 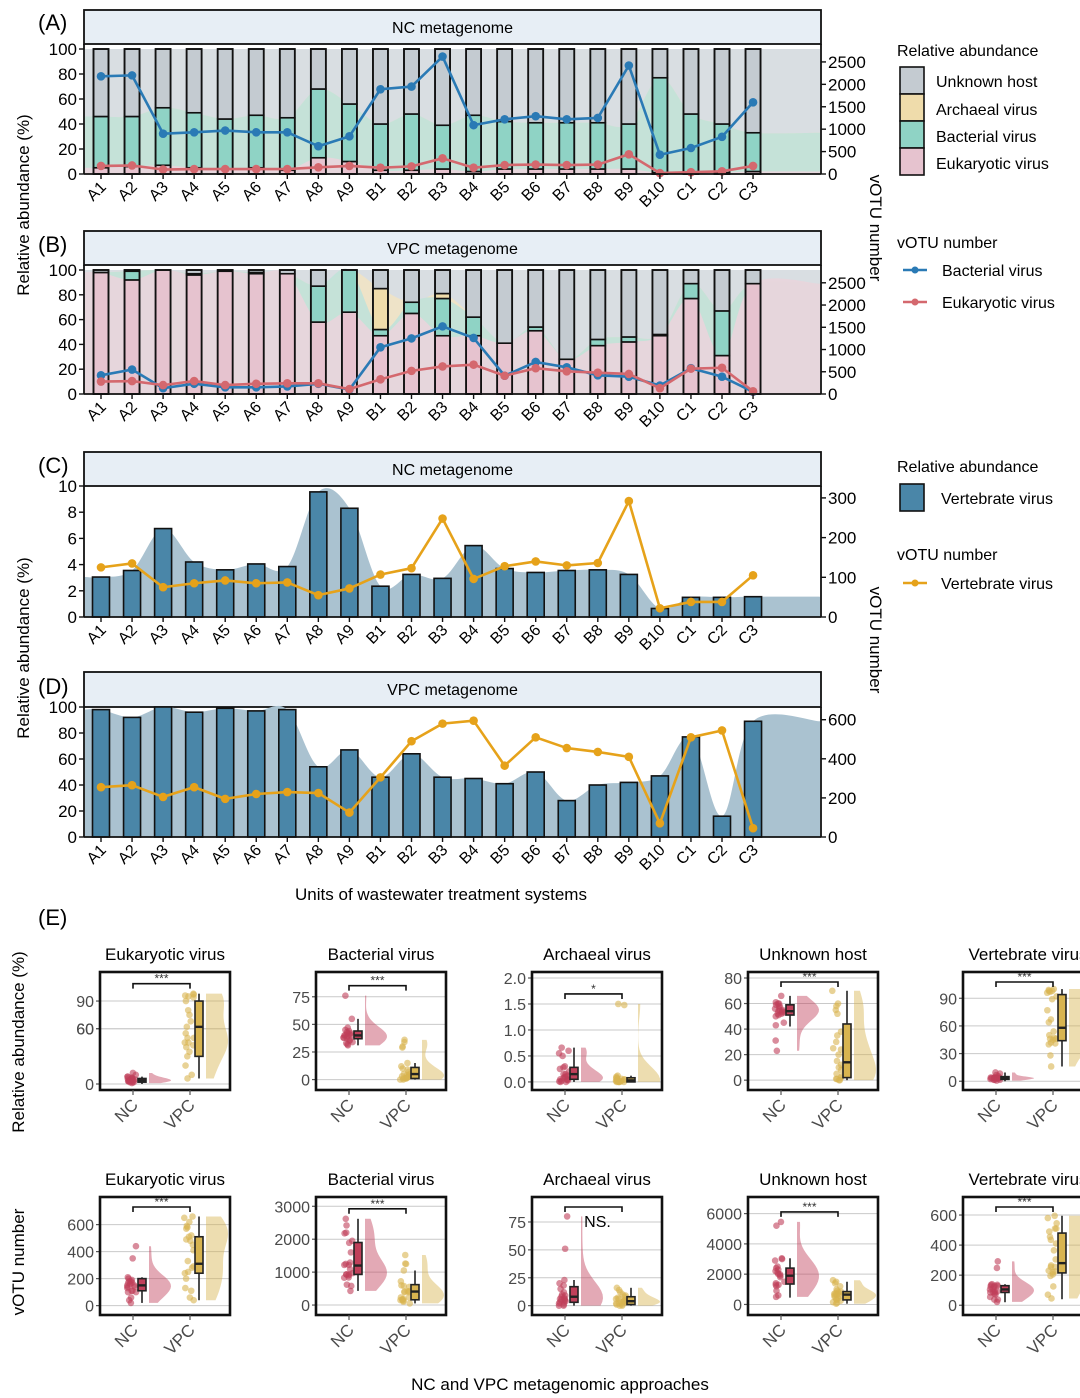 What do you see at coordinates (686, 412) in the screenshot?
I see `x-tick-label: C1` at bounding box center [686, 412].